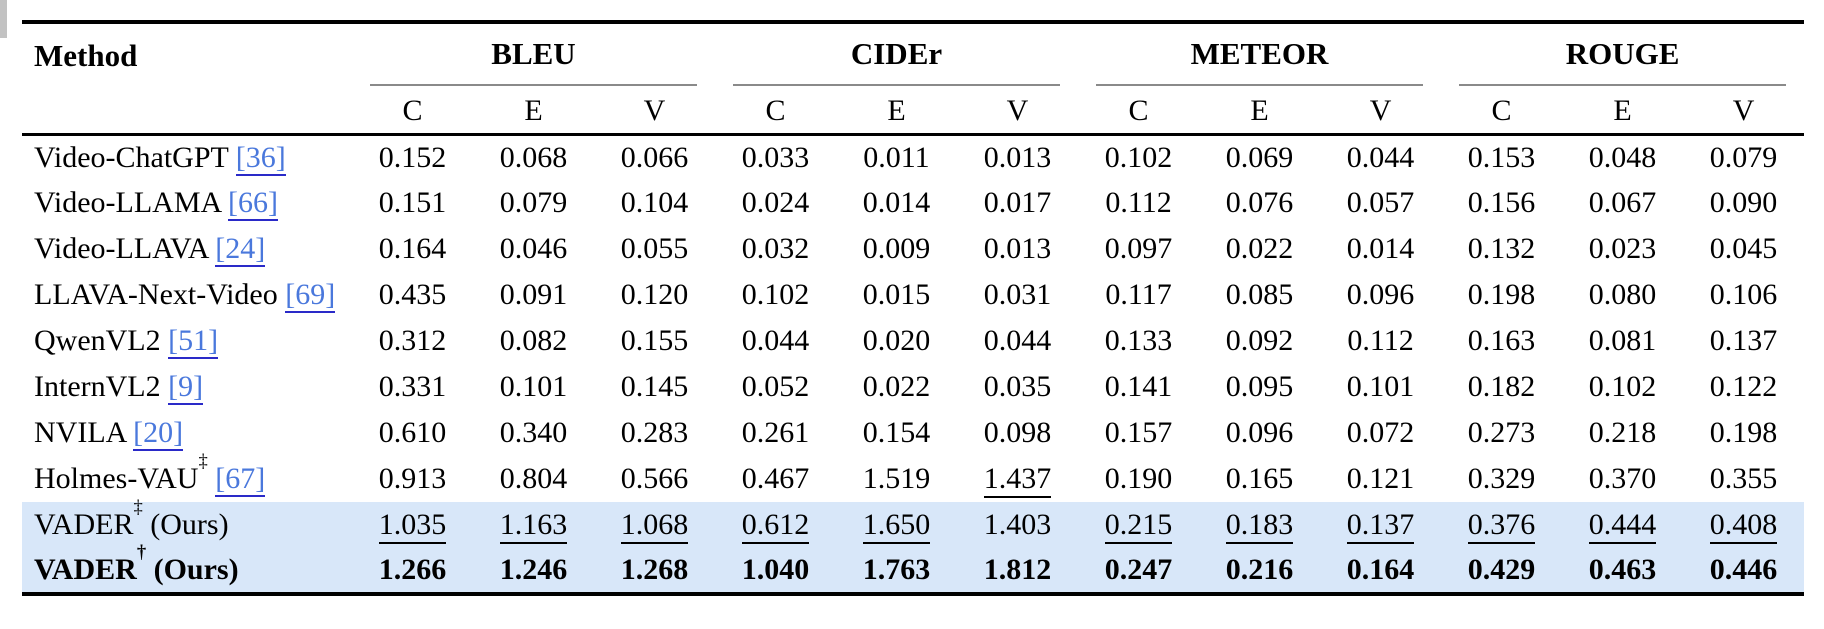 This screenshot has height=629, width=1824. What do you see at coordinates (1743, 249) in the screenshot?
I see `value-cell: 0.045` at bounding box center [1743, 249].